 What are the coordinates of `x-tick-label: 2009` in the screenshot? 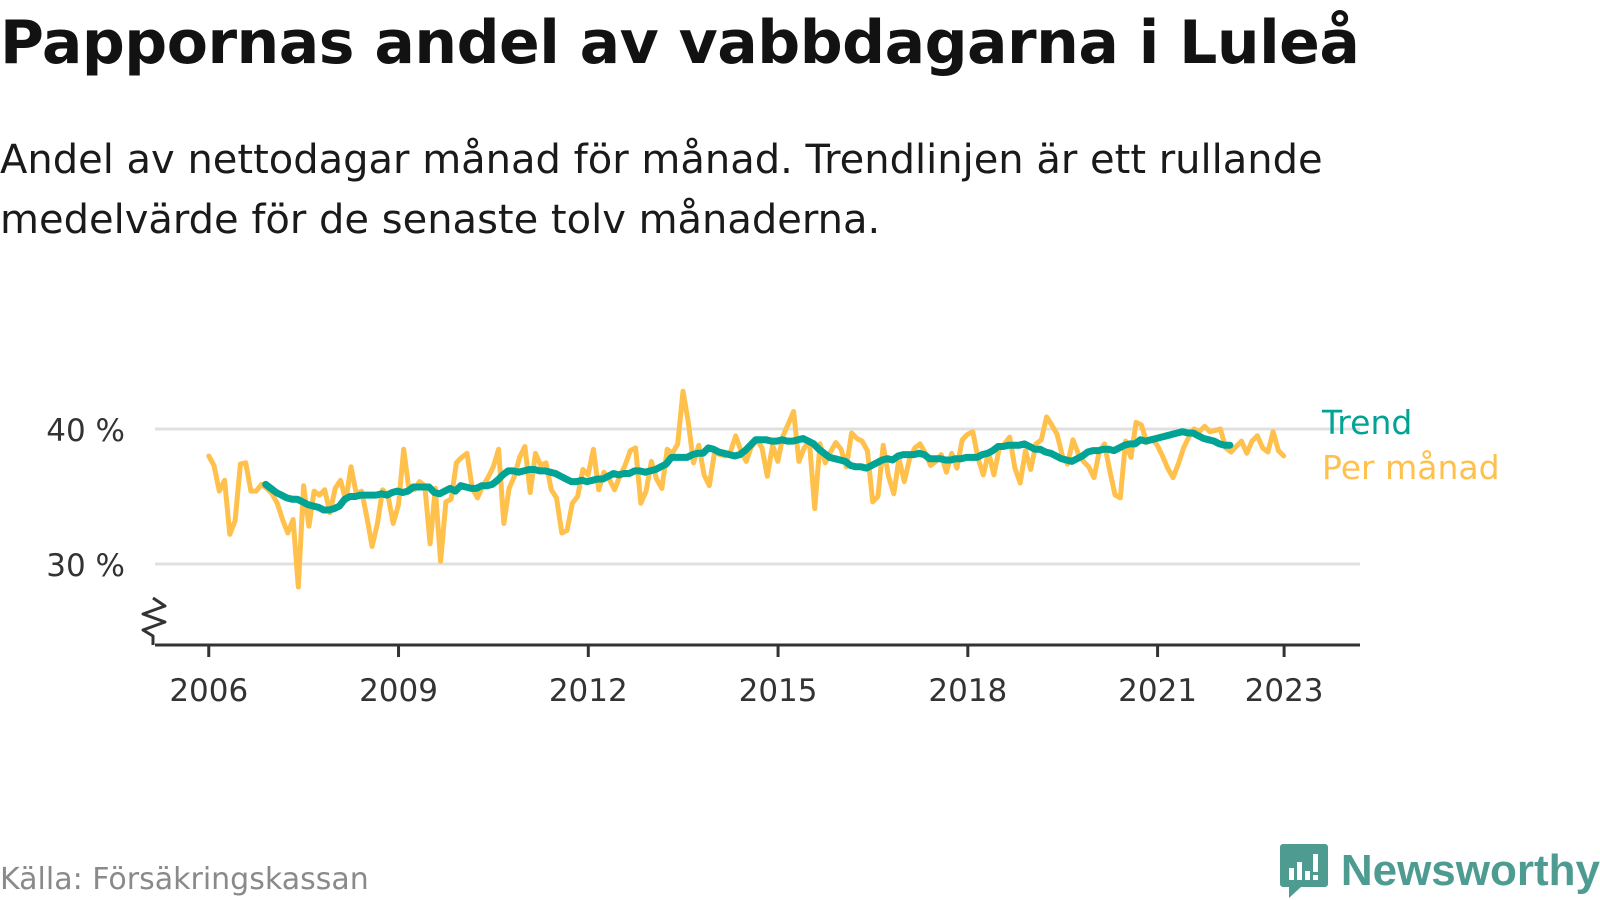 It's located at (398, 691).